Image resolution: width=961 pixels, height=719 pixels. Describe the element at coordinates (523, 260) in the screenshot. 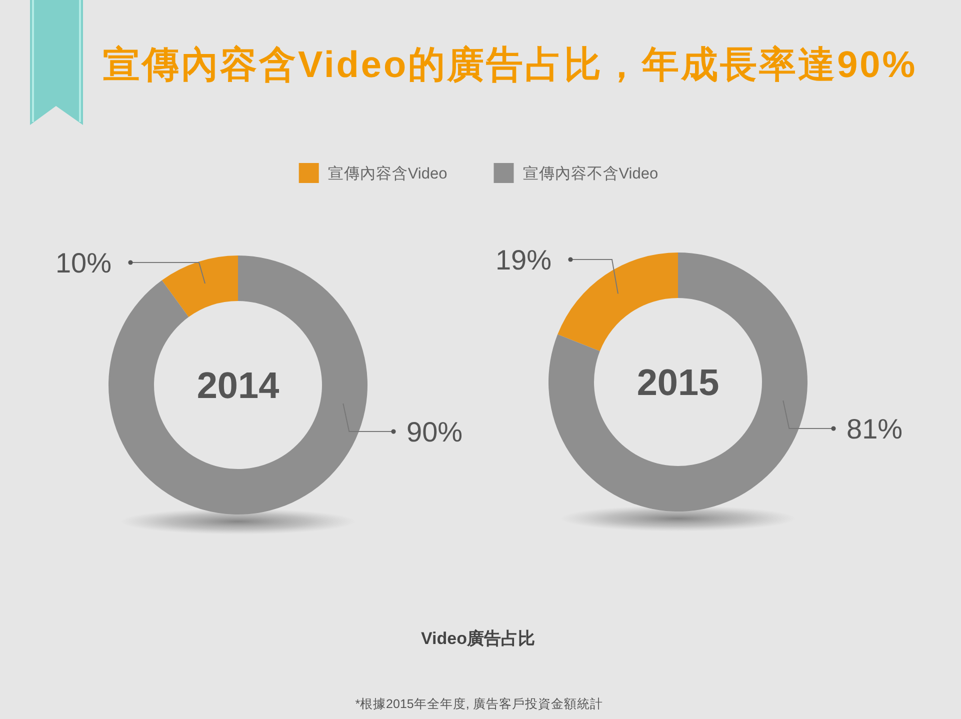

I see `data-label: 19%` at that location.